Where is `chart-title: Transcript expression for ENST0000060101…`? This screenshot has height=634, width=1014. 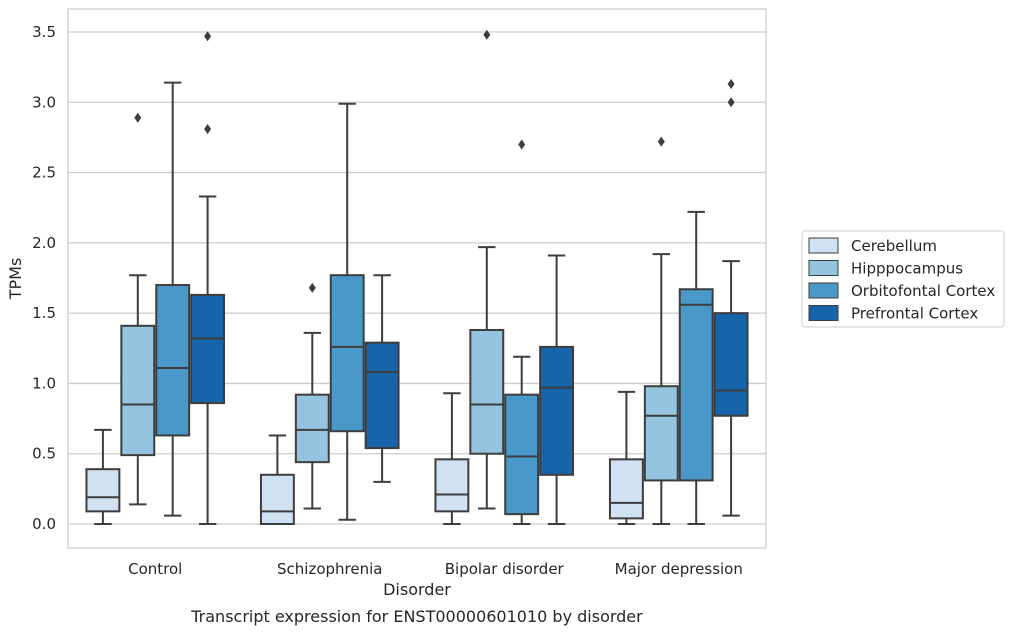 chart-title: Transcript expression for ENST0000060101… is located at coordinates (416, 616).